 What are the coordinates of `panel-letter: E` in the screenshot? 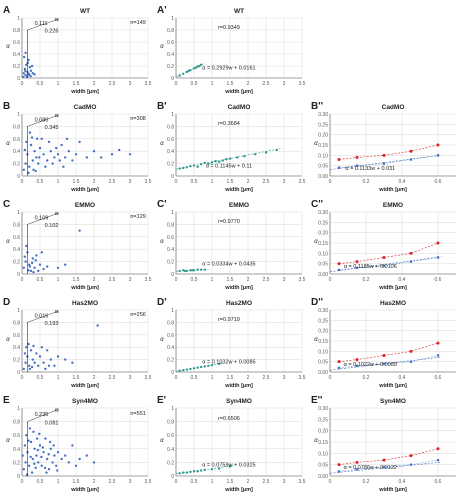 It's located at (6, 400).